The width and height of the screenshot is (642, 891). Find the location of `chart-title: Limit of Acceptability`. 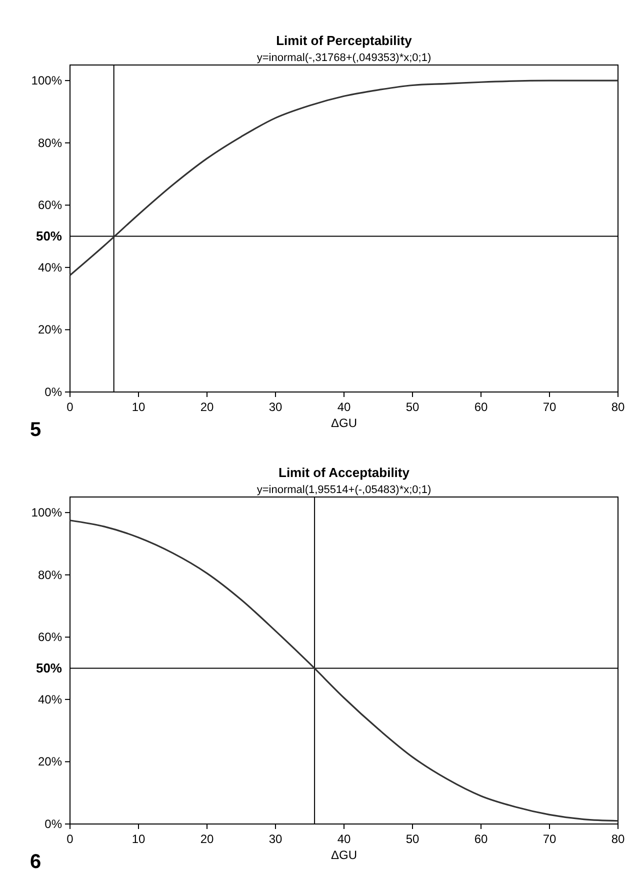

chart-title: Limit of Acceptability is located at coordinates (344, 472).